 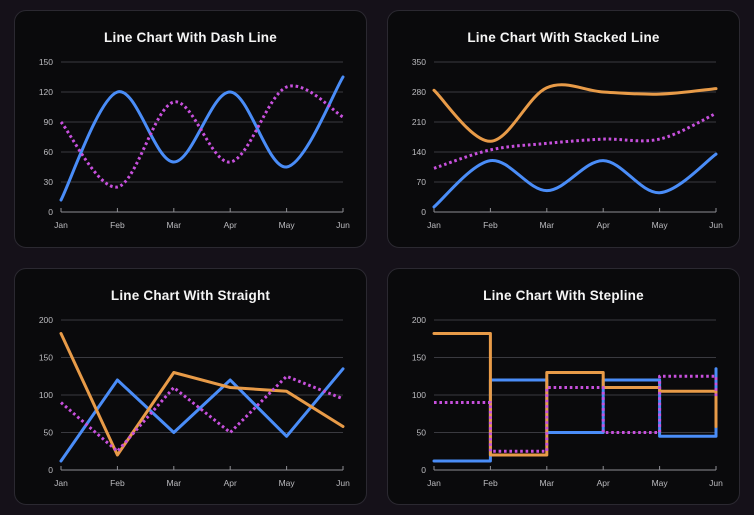 I want to click on svg-text: 140, so click(x=419, y=152).